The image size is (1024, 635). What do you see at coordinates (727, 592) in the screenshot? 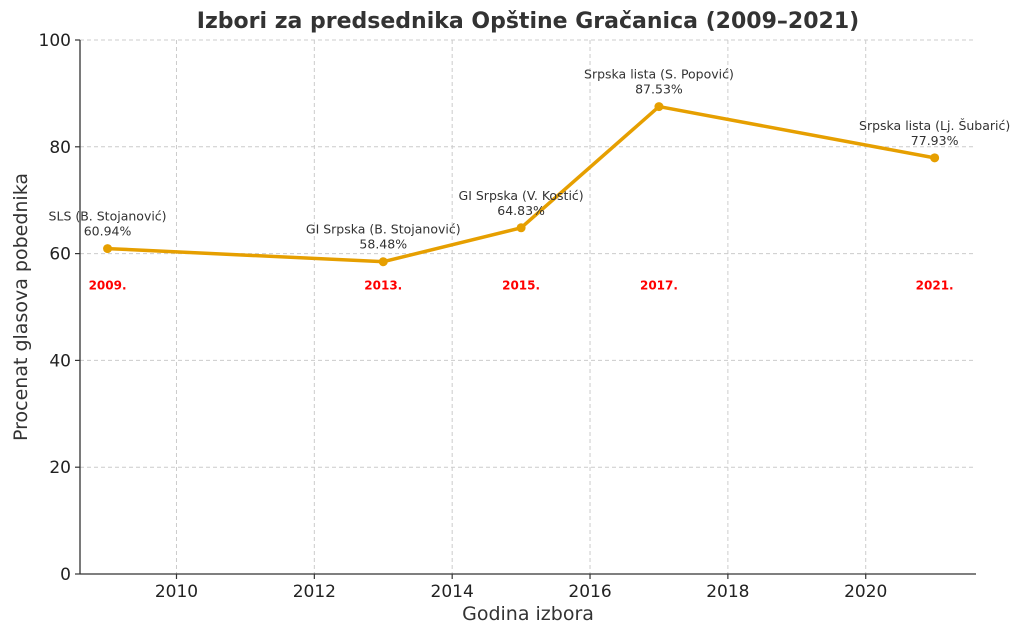
I see `x-tick-label: 2018` at bounding box center [727, 592].